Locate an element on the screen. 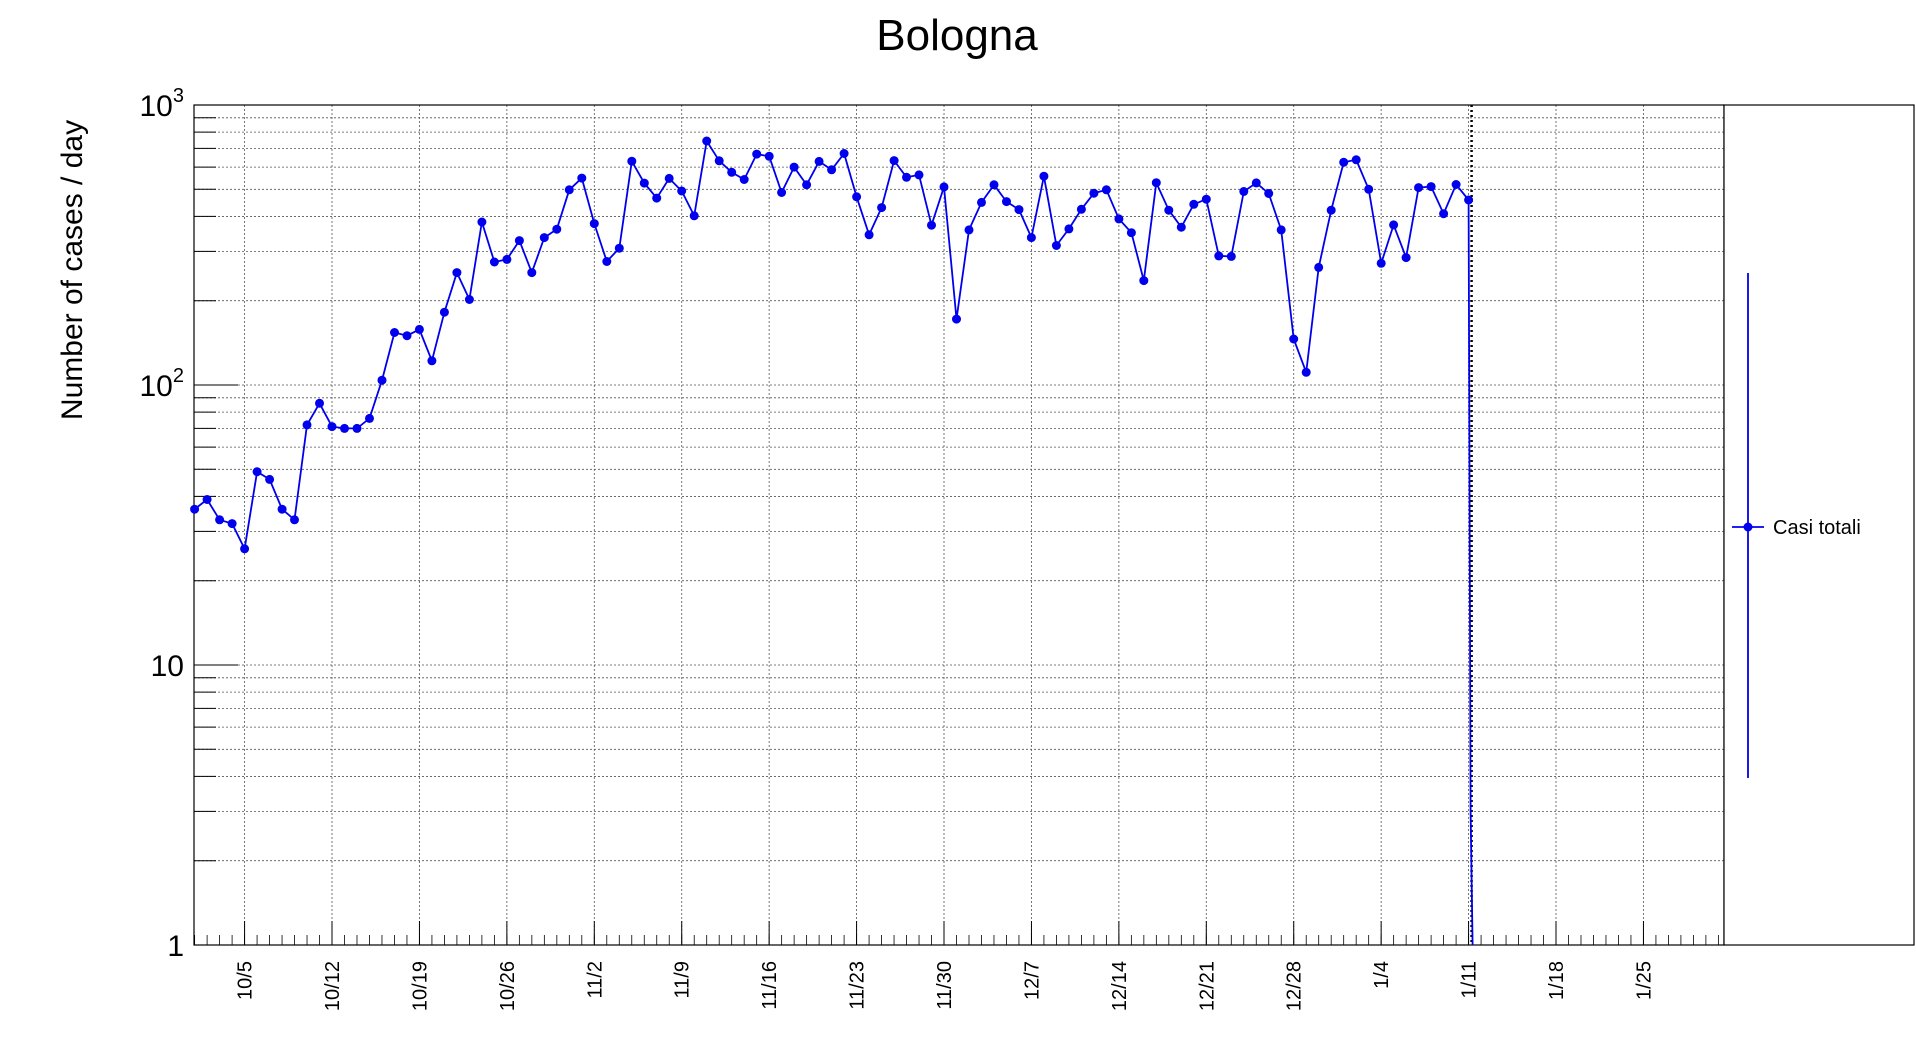 This screenshot has width=1916, height=1052. x-tick-label: 11/23 is located at coordinates (858, 985).